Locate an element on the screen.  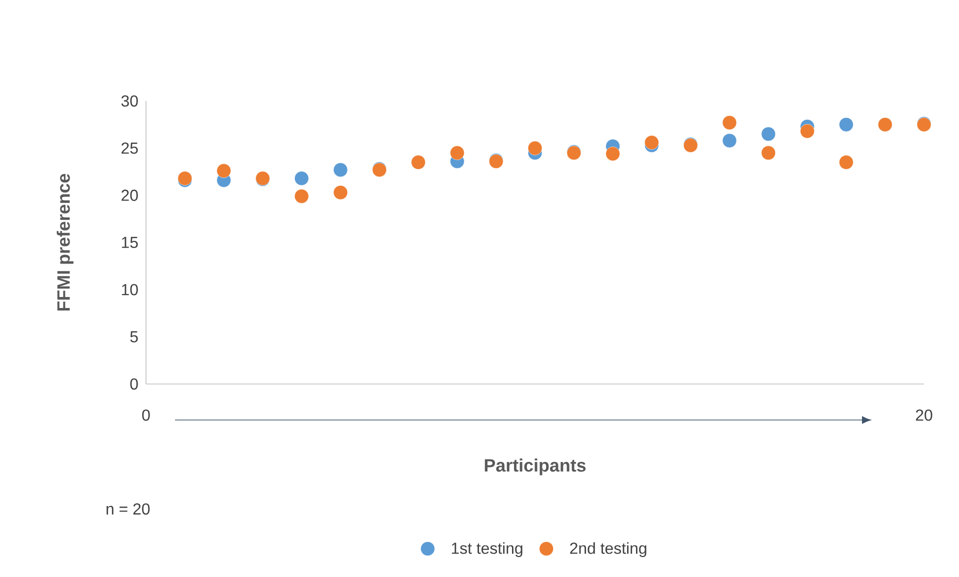
y-axis-title: FFMI preference is located at coordinates (65, 242).